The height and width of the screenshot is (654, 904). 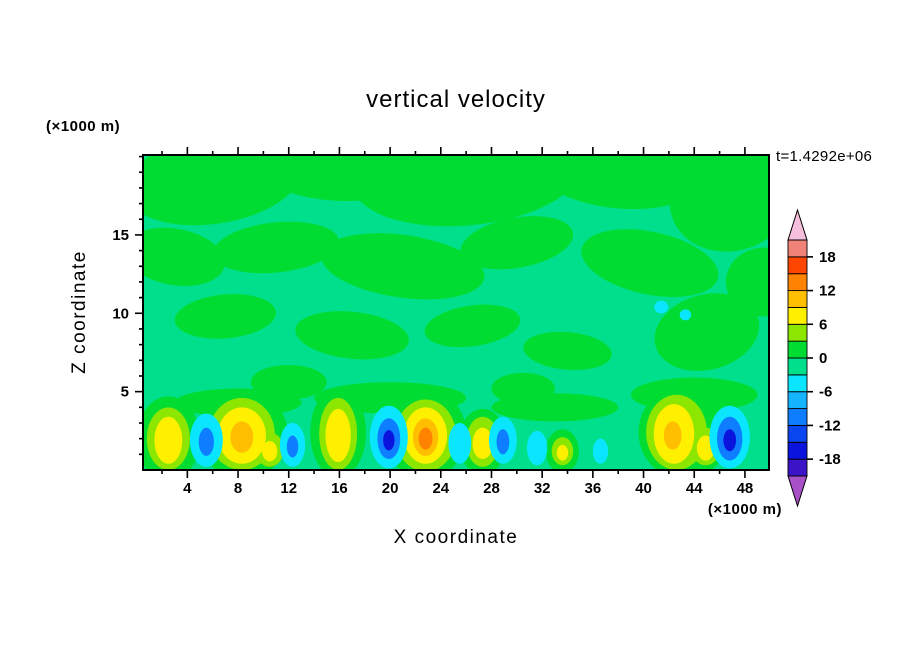 I want to click on x-axis-label: X coordinate, so click(x=456, y=537).